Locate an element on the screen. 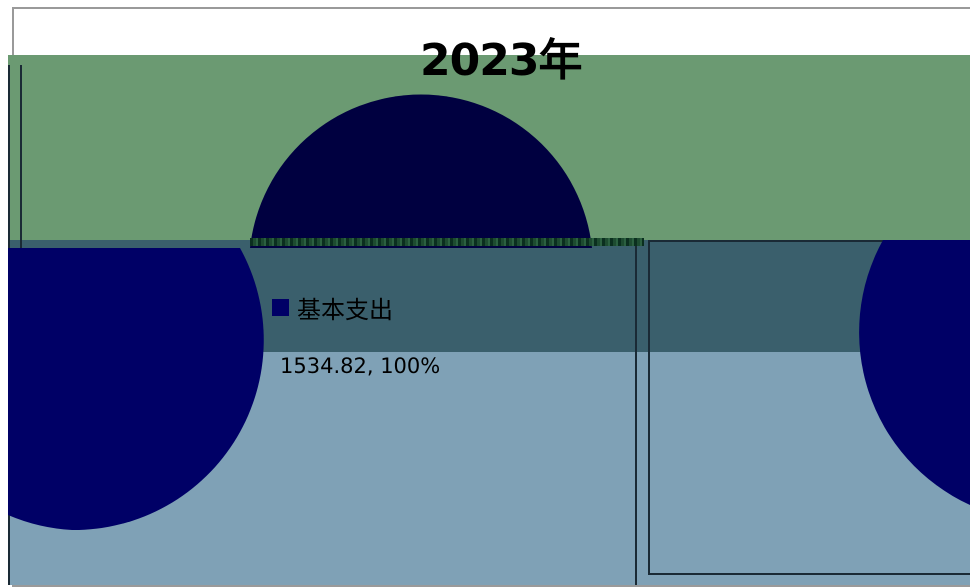 The width and height of the screenshot is (970, 587). render-artifact-strip is located at coordinates (447, 242).